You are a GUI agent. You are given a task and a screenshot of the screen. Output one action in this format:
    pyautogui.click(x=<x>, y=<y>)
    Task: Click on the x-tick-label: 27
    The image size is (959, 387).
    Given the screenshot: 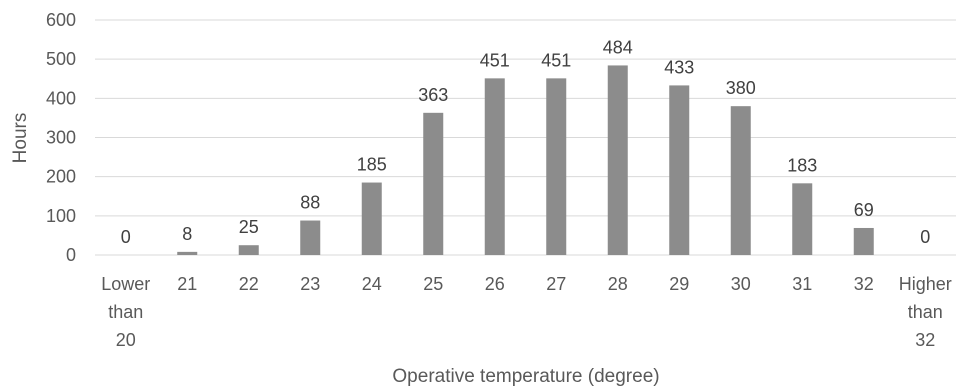 What is the action you would take?
    pyautogui.click(x=556, y=284)
    